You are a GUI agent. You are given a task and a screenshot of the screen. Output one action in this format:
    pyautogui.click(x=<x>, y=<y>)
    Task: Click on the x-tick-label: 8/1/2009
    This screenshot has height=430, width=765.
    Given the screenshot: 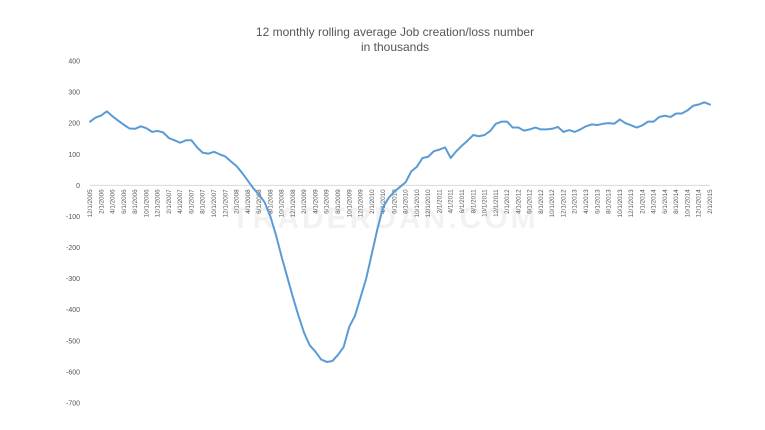 What is the action you would take?
    pyautogui.click(x=338, y=201)
    